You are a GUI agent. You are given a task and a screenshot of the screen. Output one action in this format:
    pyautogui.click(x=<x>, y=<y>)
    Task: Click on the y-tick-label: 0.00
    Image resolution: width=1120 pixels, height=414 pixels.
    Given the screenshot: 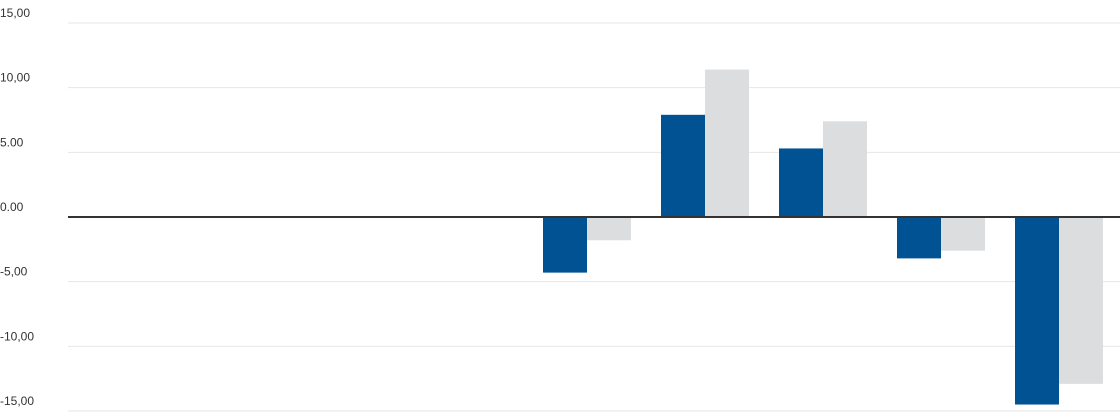 What is the action you would take?
    pyautogui.click(x=12, y=207)
    